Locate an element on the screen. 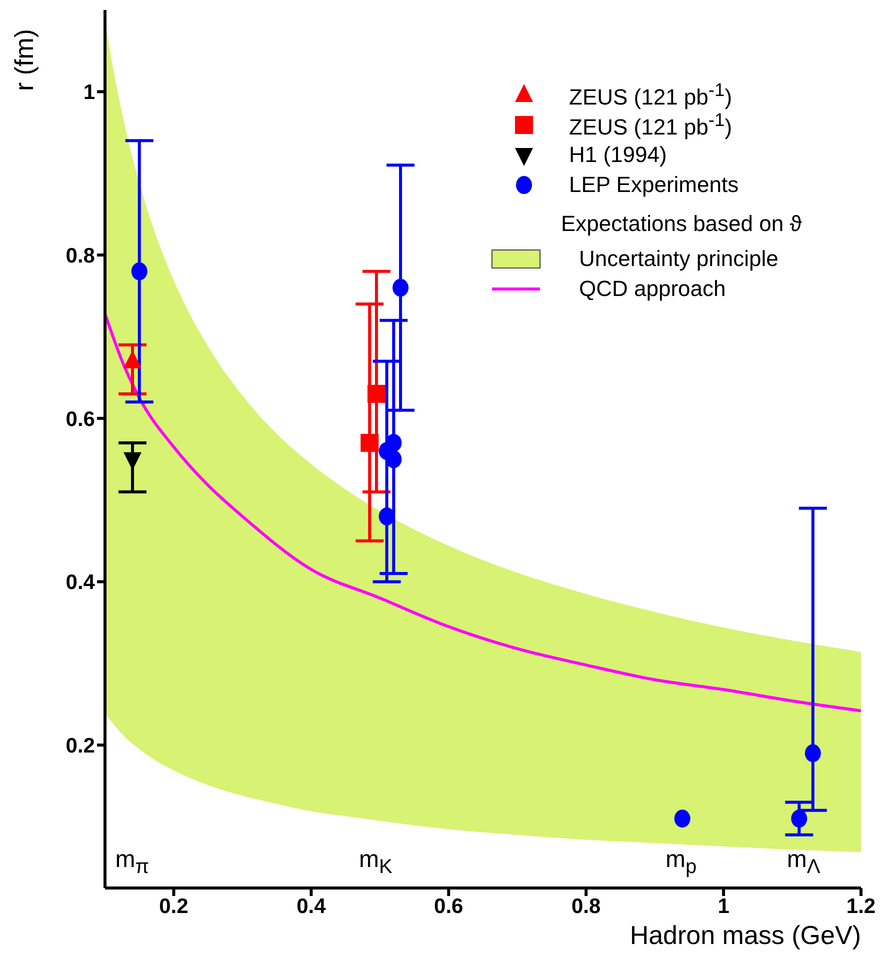 Image resolution: width=881 pixels, height=972 pixels. legend-label: QCD approach is located at coordinates (652, 289).